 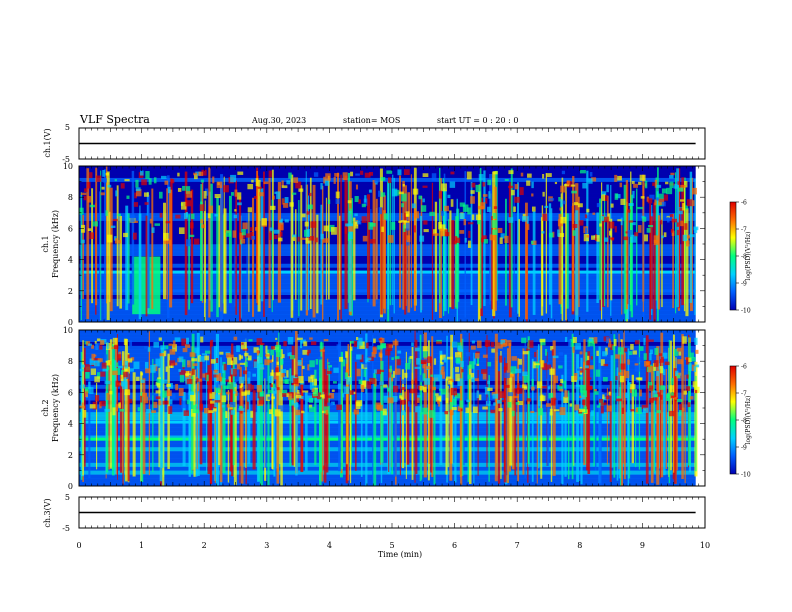 What do you see at coordinates (371, 120) in the screenshot?
I see `station-label: station= MOS` at bounding box center [371, 120].